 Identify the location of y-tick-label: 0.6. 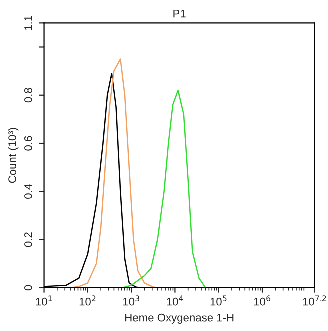
(28, 143).